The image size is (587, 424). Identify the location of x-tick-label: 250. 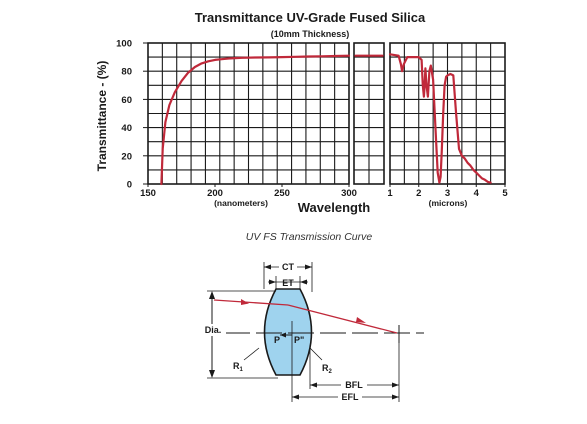
(282, 193).